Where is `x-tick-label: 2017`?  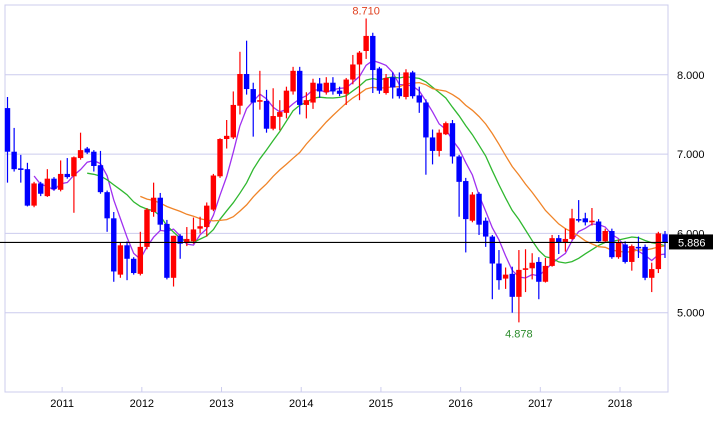 x-tick-label: 2017 is located at coordinates (540, 404).